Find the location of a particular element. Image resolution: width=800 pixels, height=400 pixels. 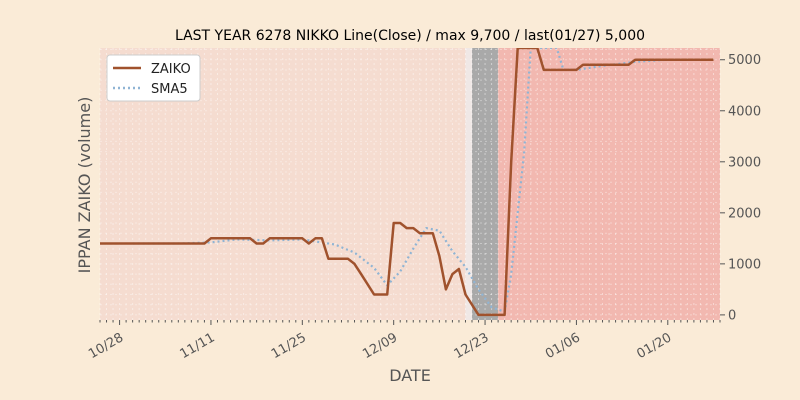

legend: ZAIKO SMA5 is located at coordinates (153, 78).